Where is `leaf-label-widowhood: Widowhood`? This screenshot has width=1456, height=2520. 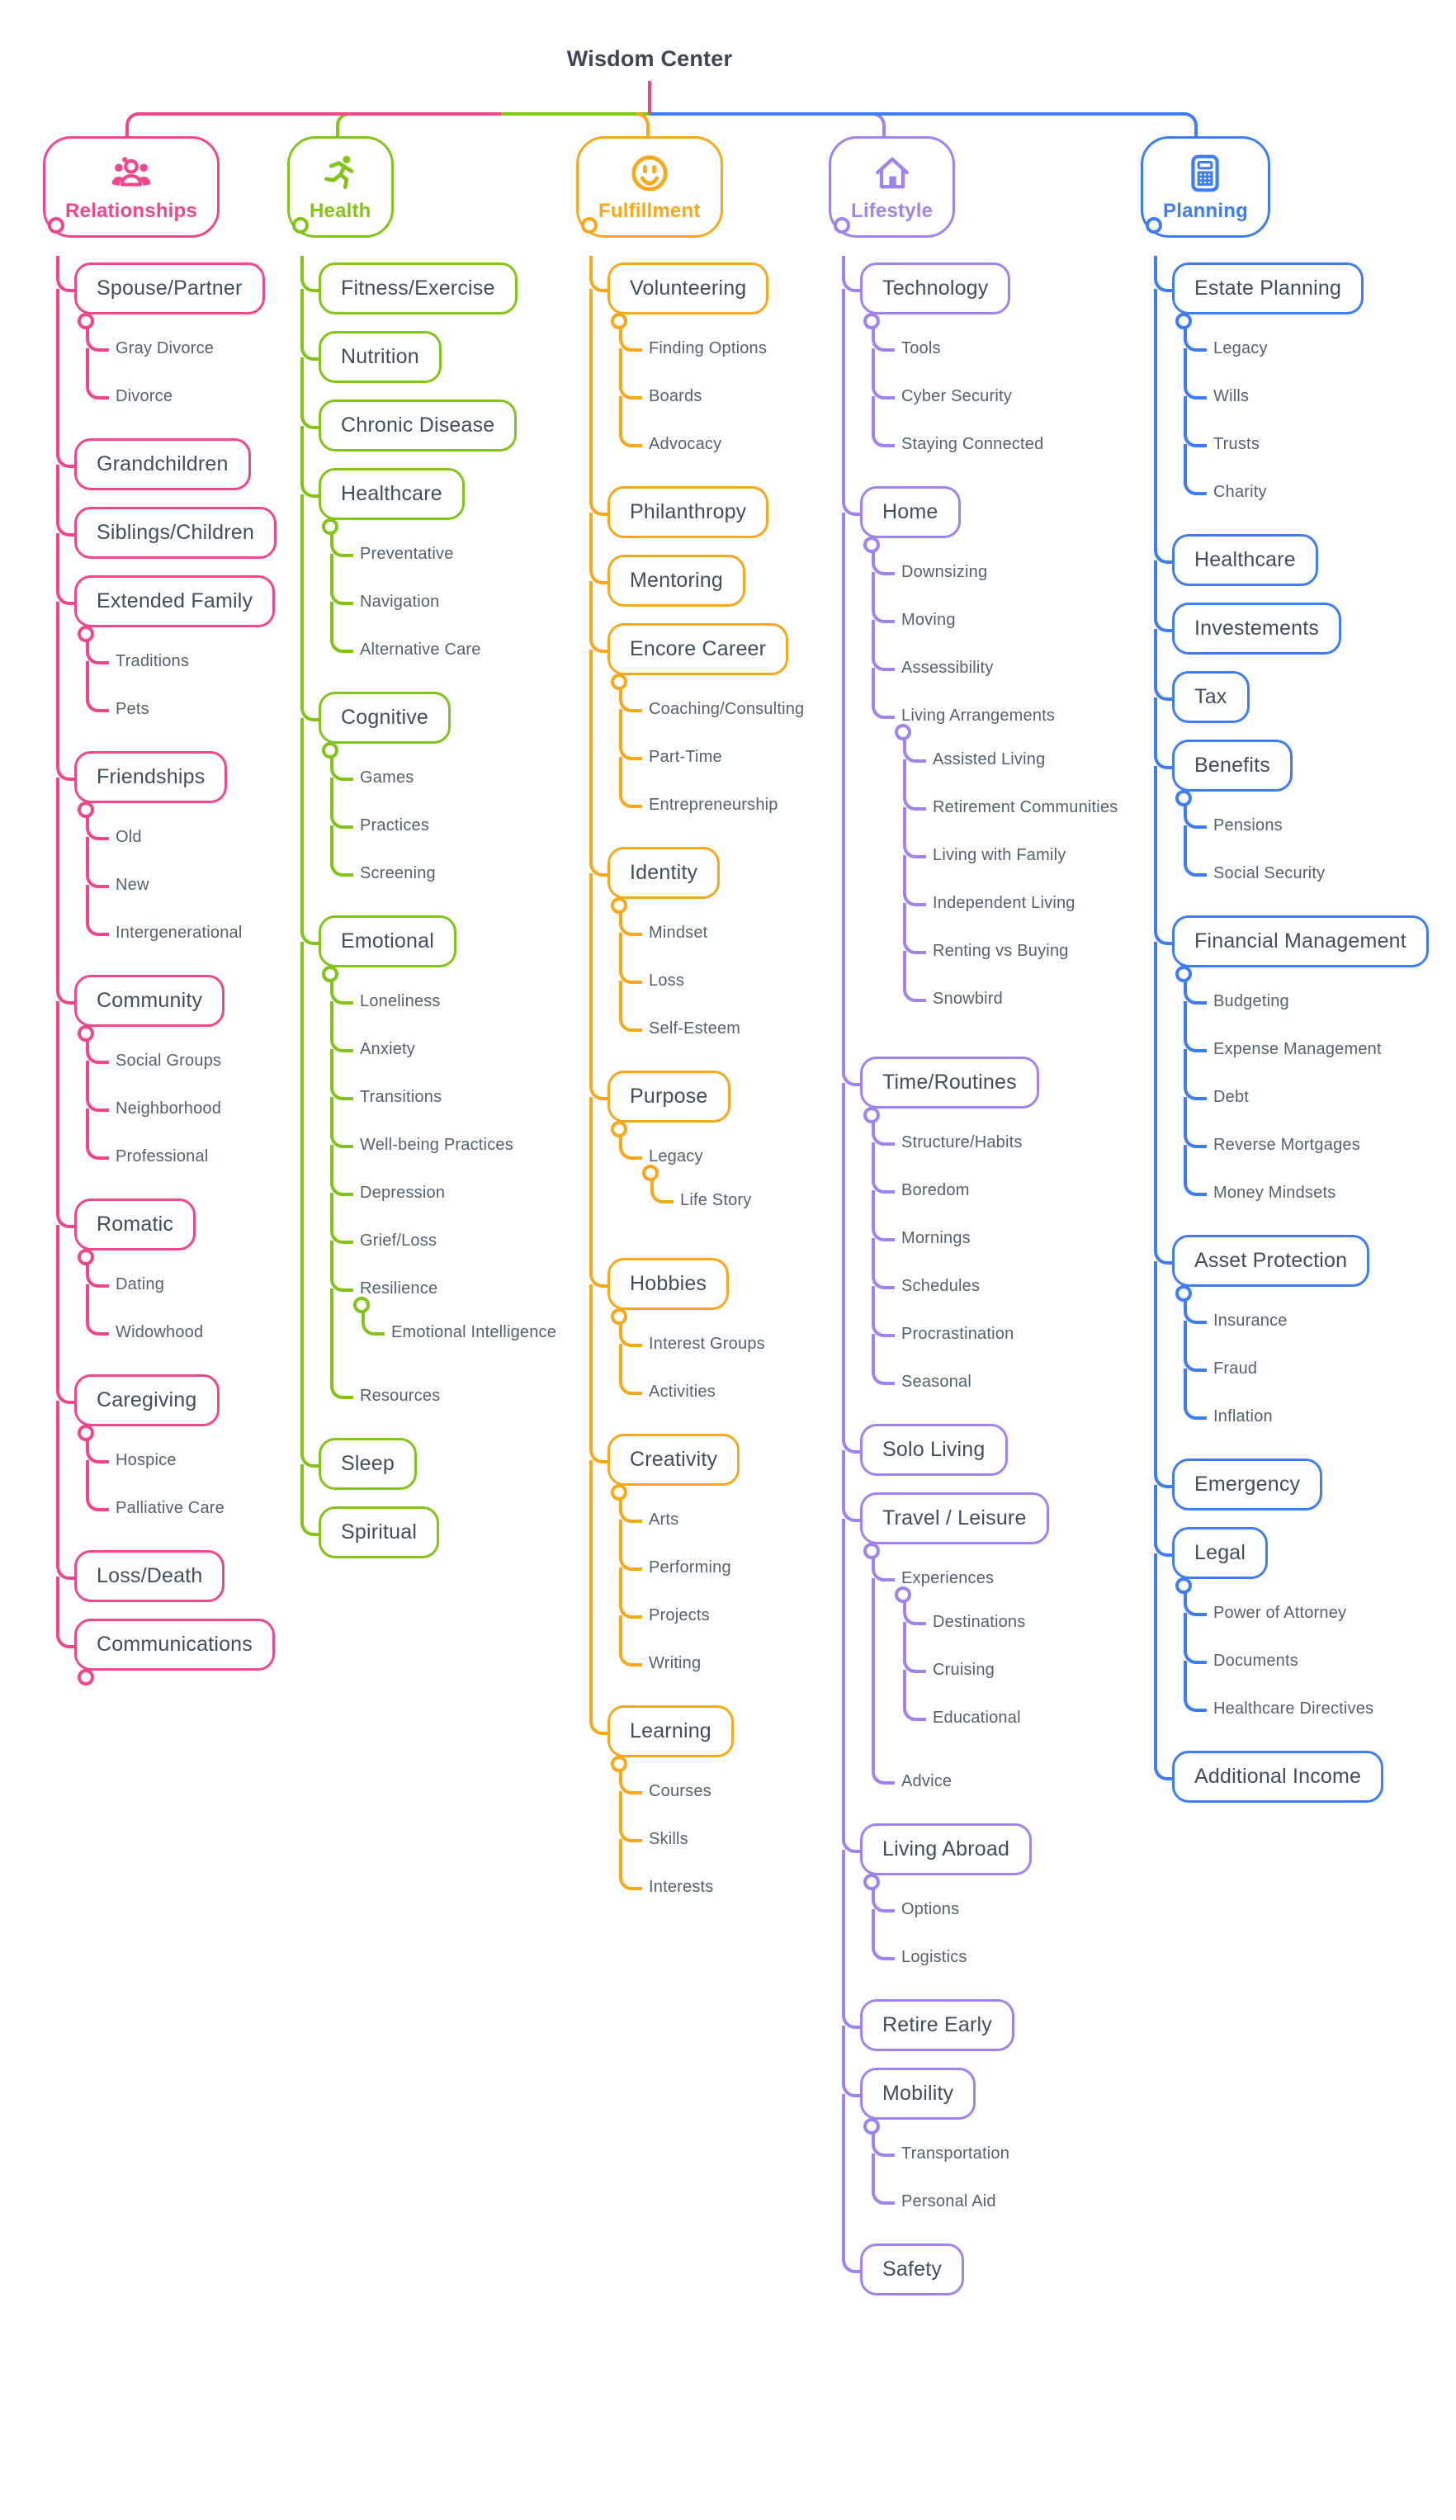
leaf-label-widowhood: Widowhood is located at coordinates (160, 1332).